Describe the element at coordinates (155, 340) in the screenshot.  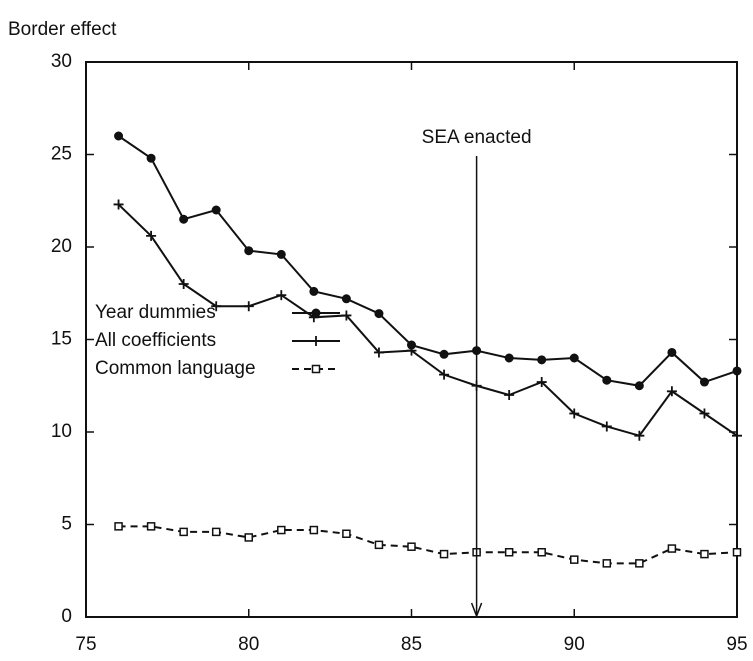
I see `legend-label: All coefficients` at that location.